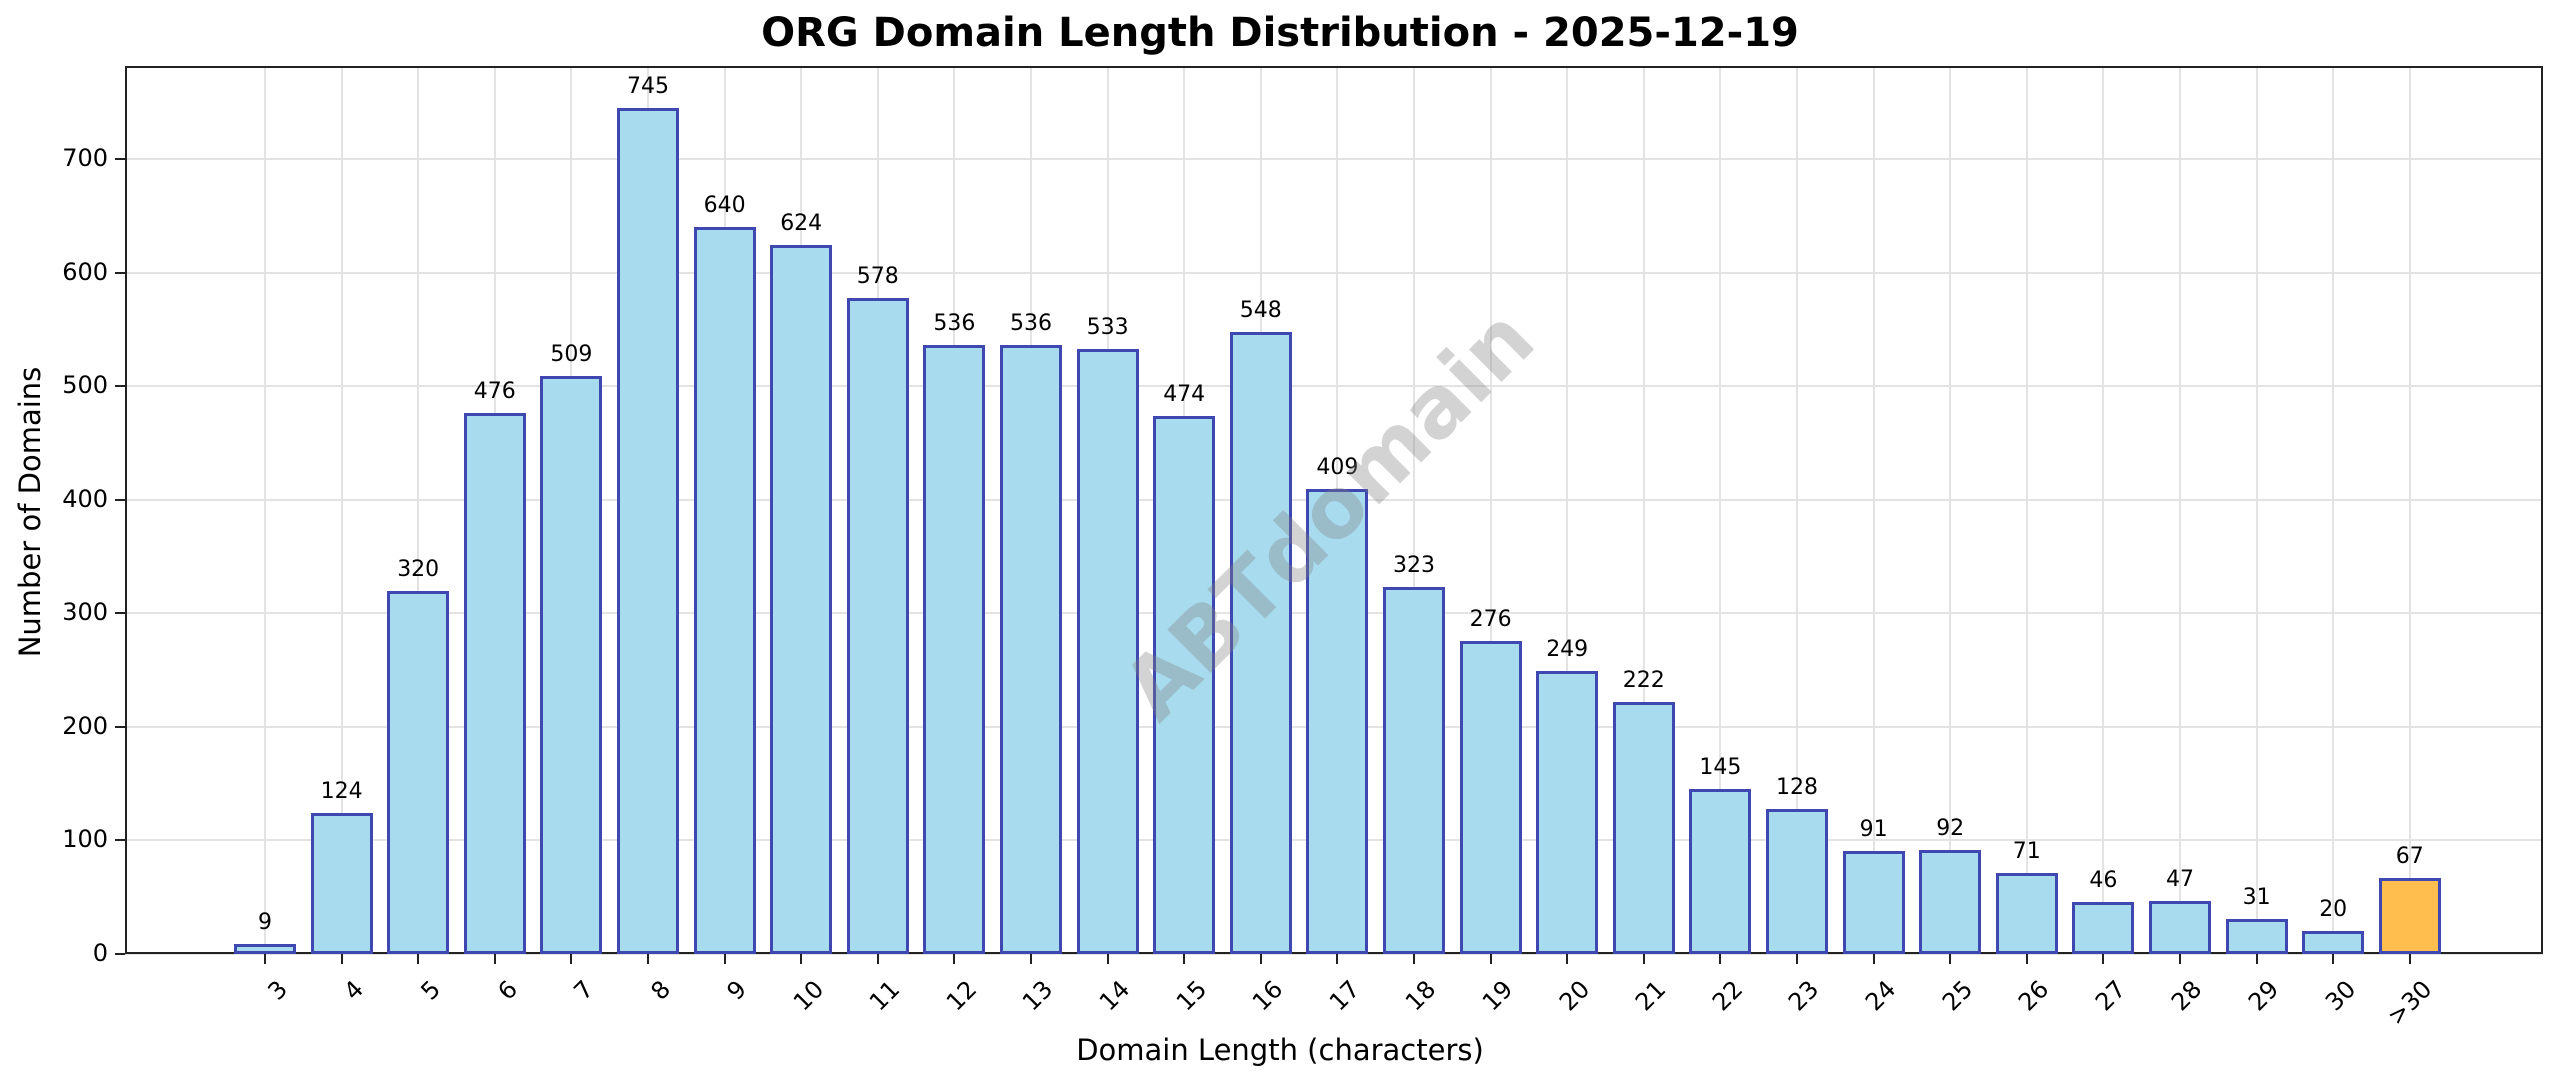 This screenshot has height=1087, width=2560. What do you see at coordinates (1260, 310) in the screenshot?
I see `bar-value-label: 548` at bounding box center [1260, 310].